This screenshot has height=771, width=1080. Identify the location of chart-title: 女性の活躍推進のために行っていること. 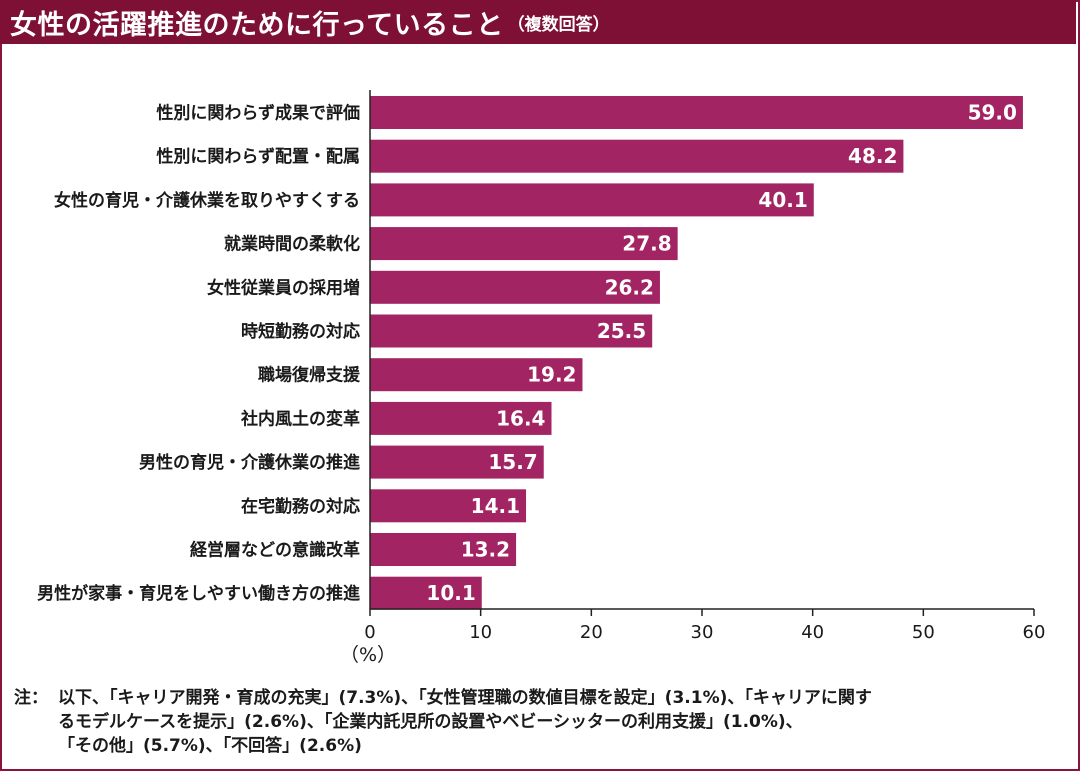
(257, 25).